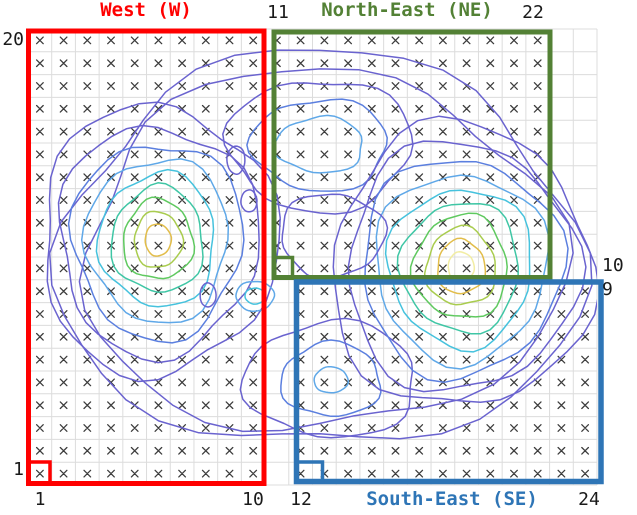 The height and width of the screenshot is (515, 637). What do you see at coordinates (452, 499) in the screenshot?
I see `region-title-south-east: South-East (SE)` at bounding box center [452, 499].